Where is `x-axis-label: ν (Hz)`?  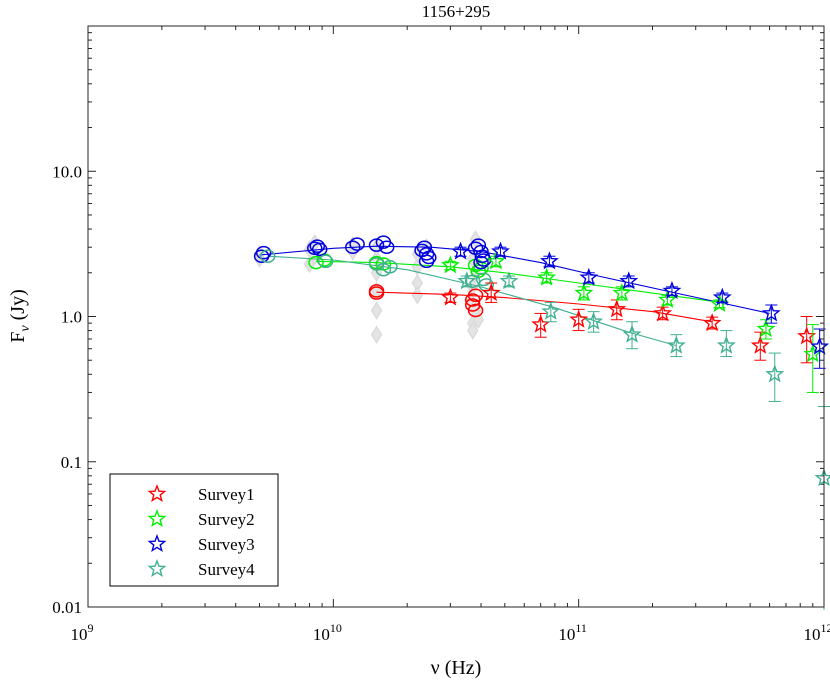
x-axis-label: ν (Hz) is located at coordinates (456, 668).